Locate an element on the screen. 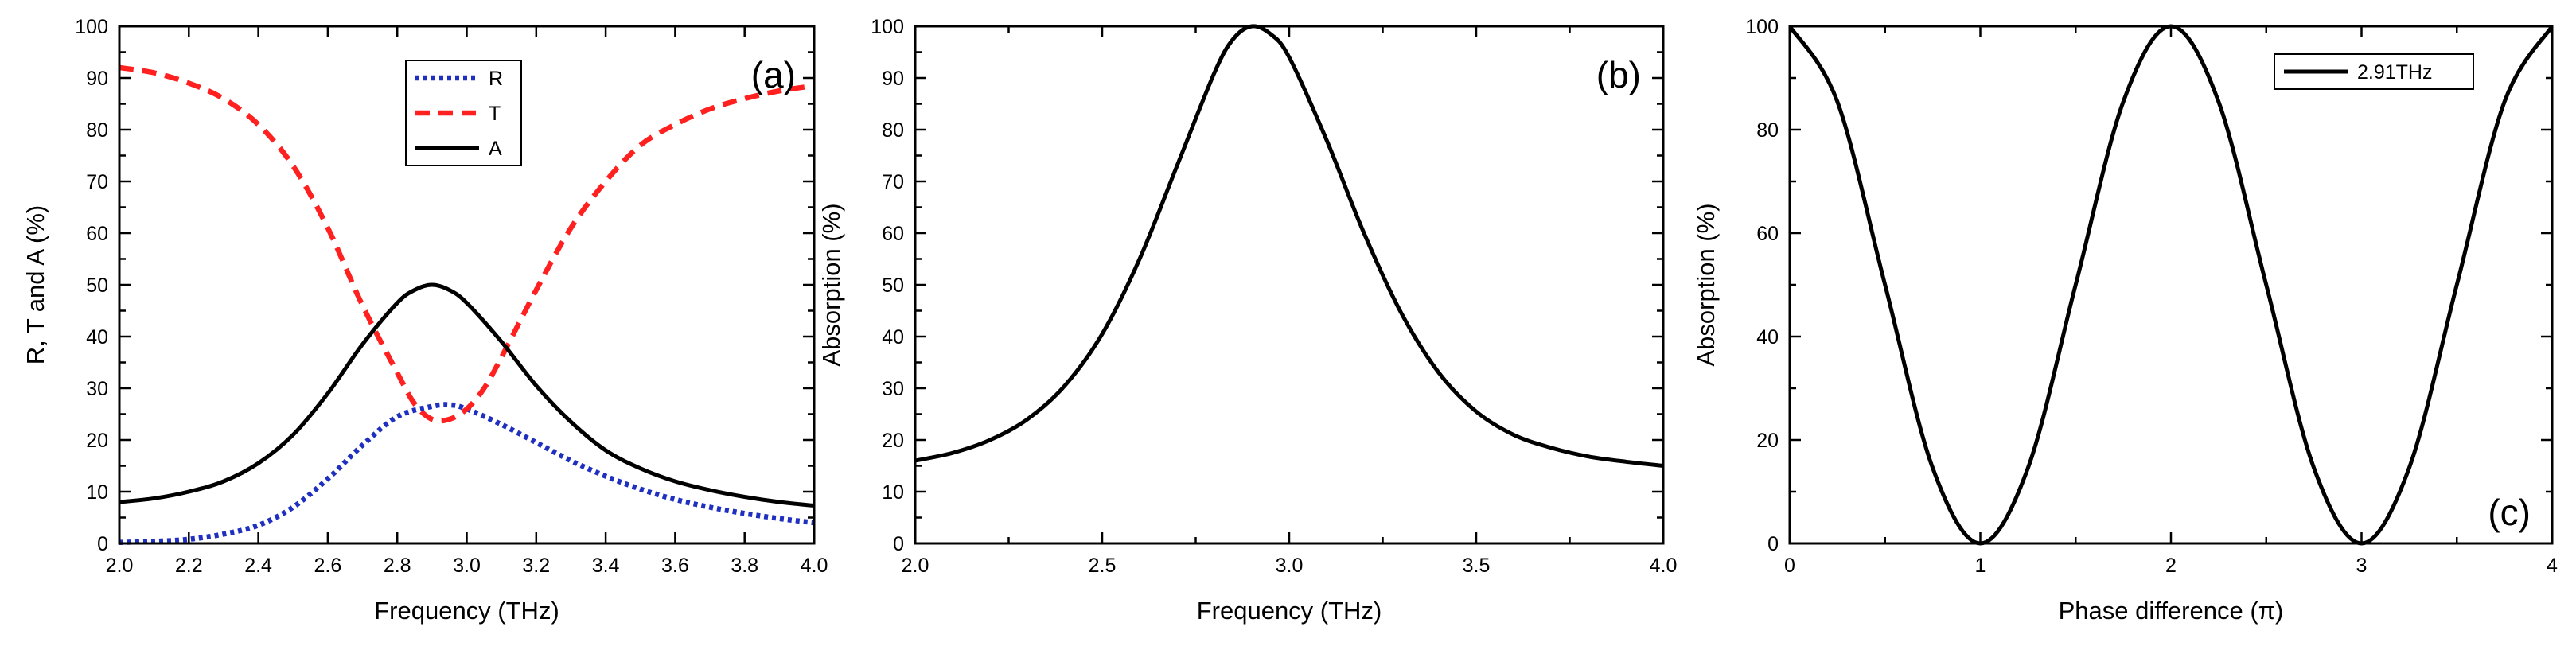  legend-entry-label: R is located at coordinates (496, 79).